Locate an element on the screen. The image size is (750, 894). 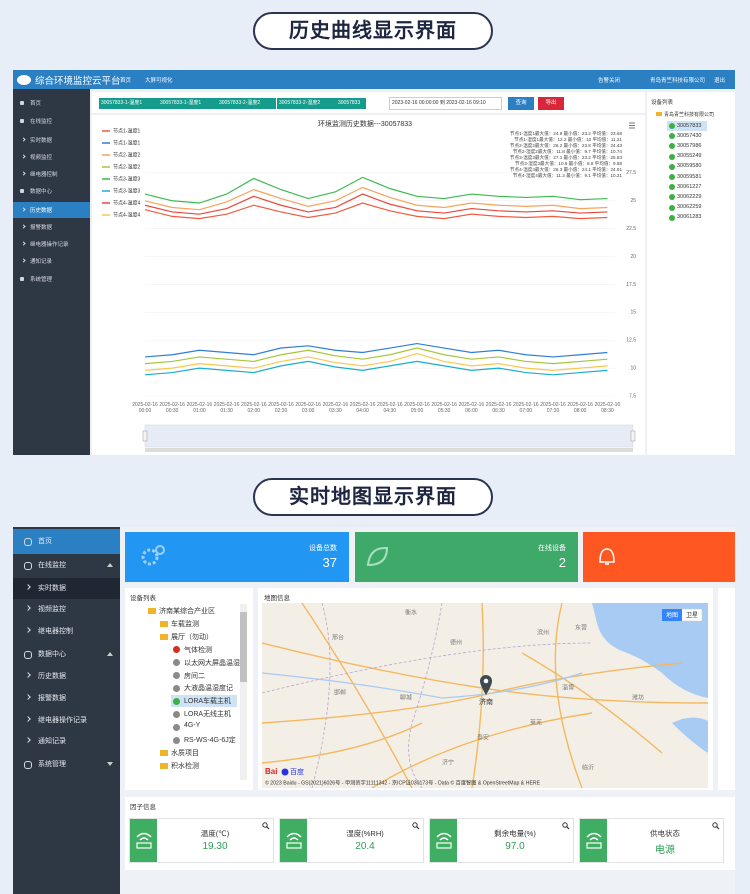
marker-dot is located at coordinates (486, 681).